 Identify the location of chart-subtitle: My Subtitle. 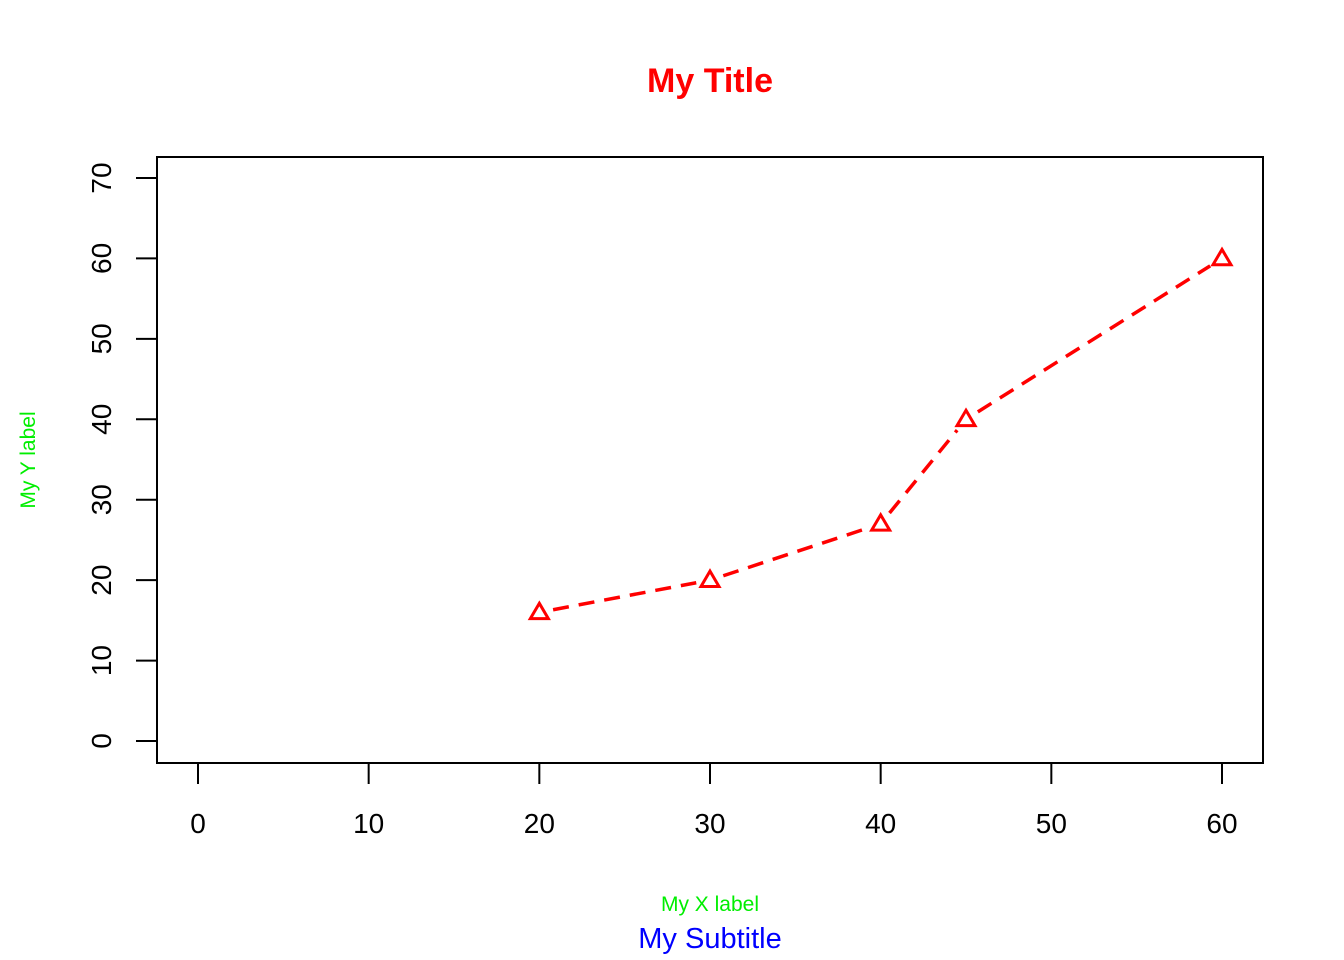
(709, 939).